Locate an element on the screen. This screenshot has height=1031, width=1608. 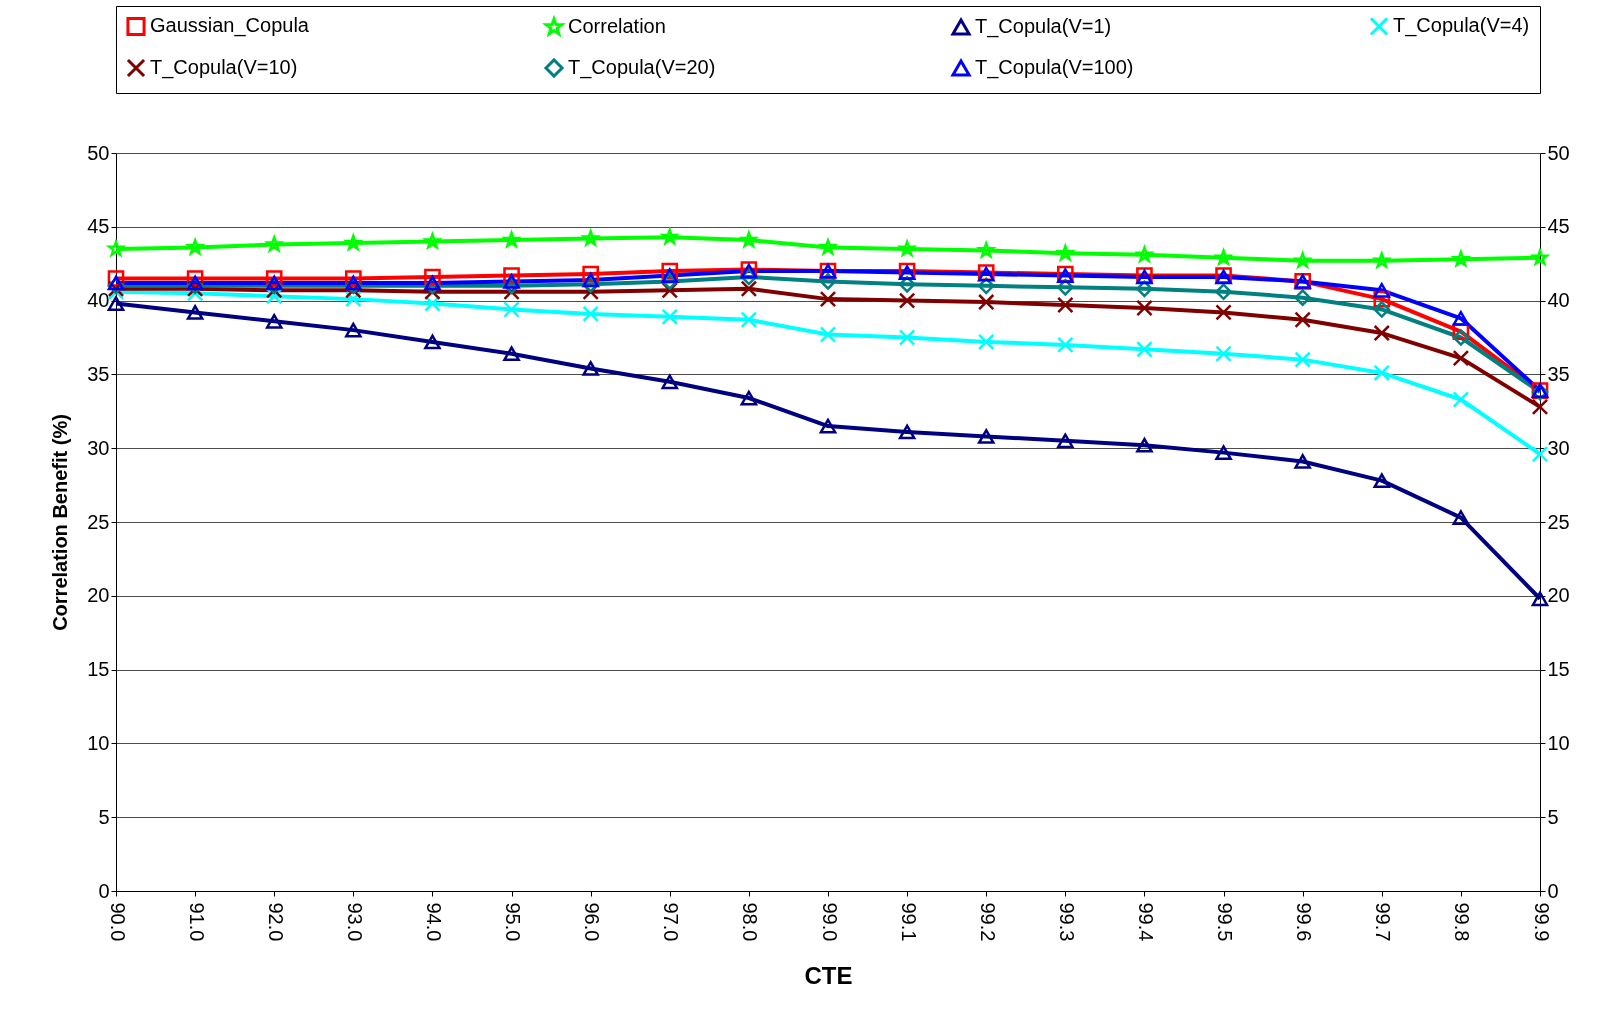
y-tick-label: 10 is located at coordinates (98, 742).